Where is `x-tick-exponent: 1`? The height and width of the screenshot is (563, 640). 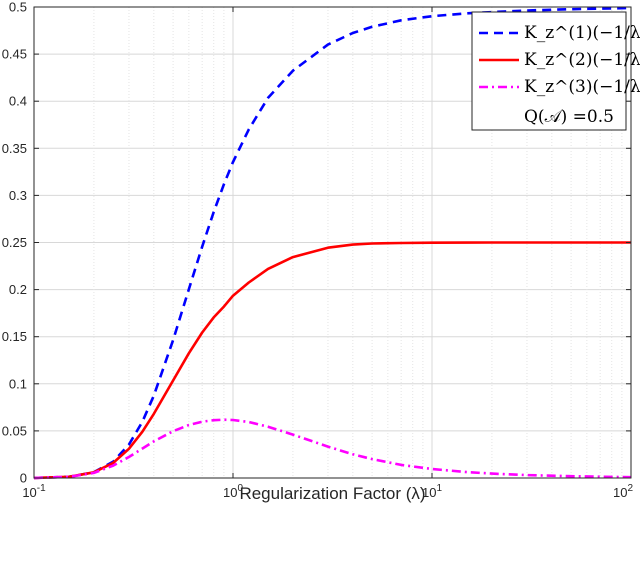 x-tick-exponent: 1 is located at coordinates (439, 488).